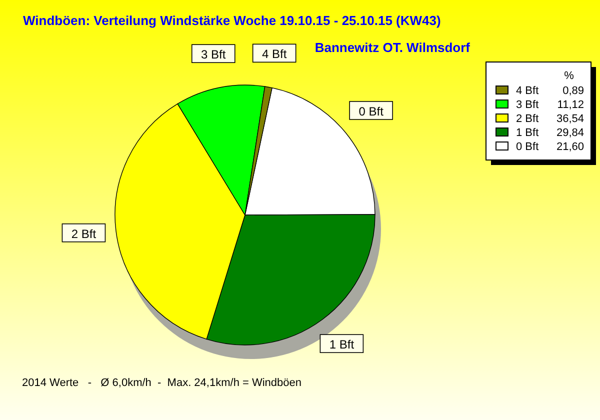 The image size is (600, 420). What do you see at coordinates (570, 105) in the screenshot?
I see `data-label: 11,12` at bounding box center [570, 105].